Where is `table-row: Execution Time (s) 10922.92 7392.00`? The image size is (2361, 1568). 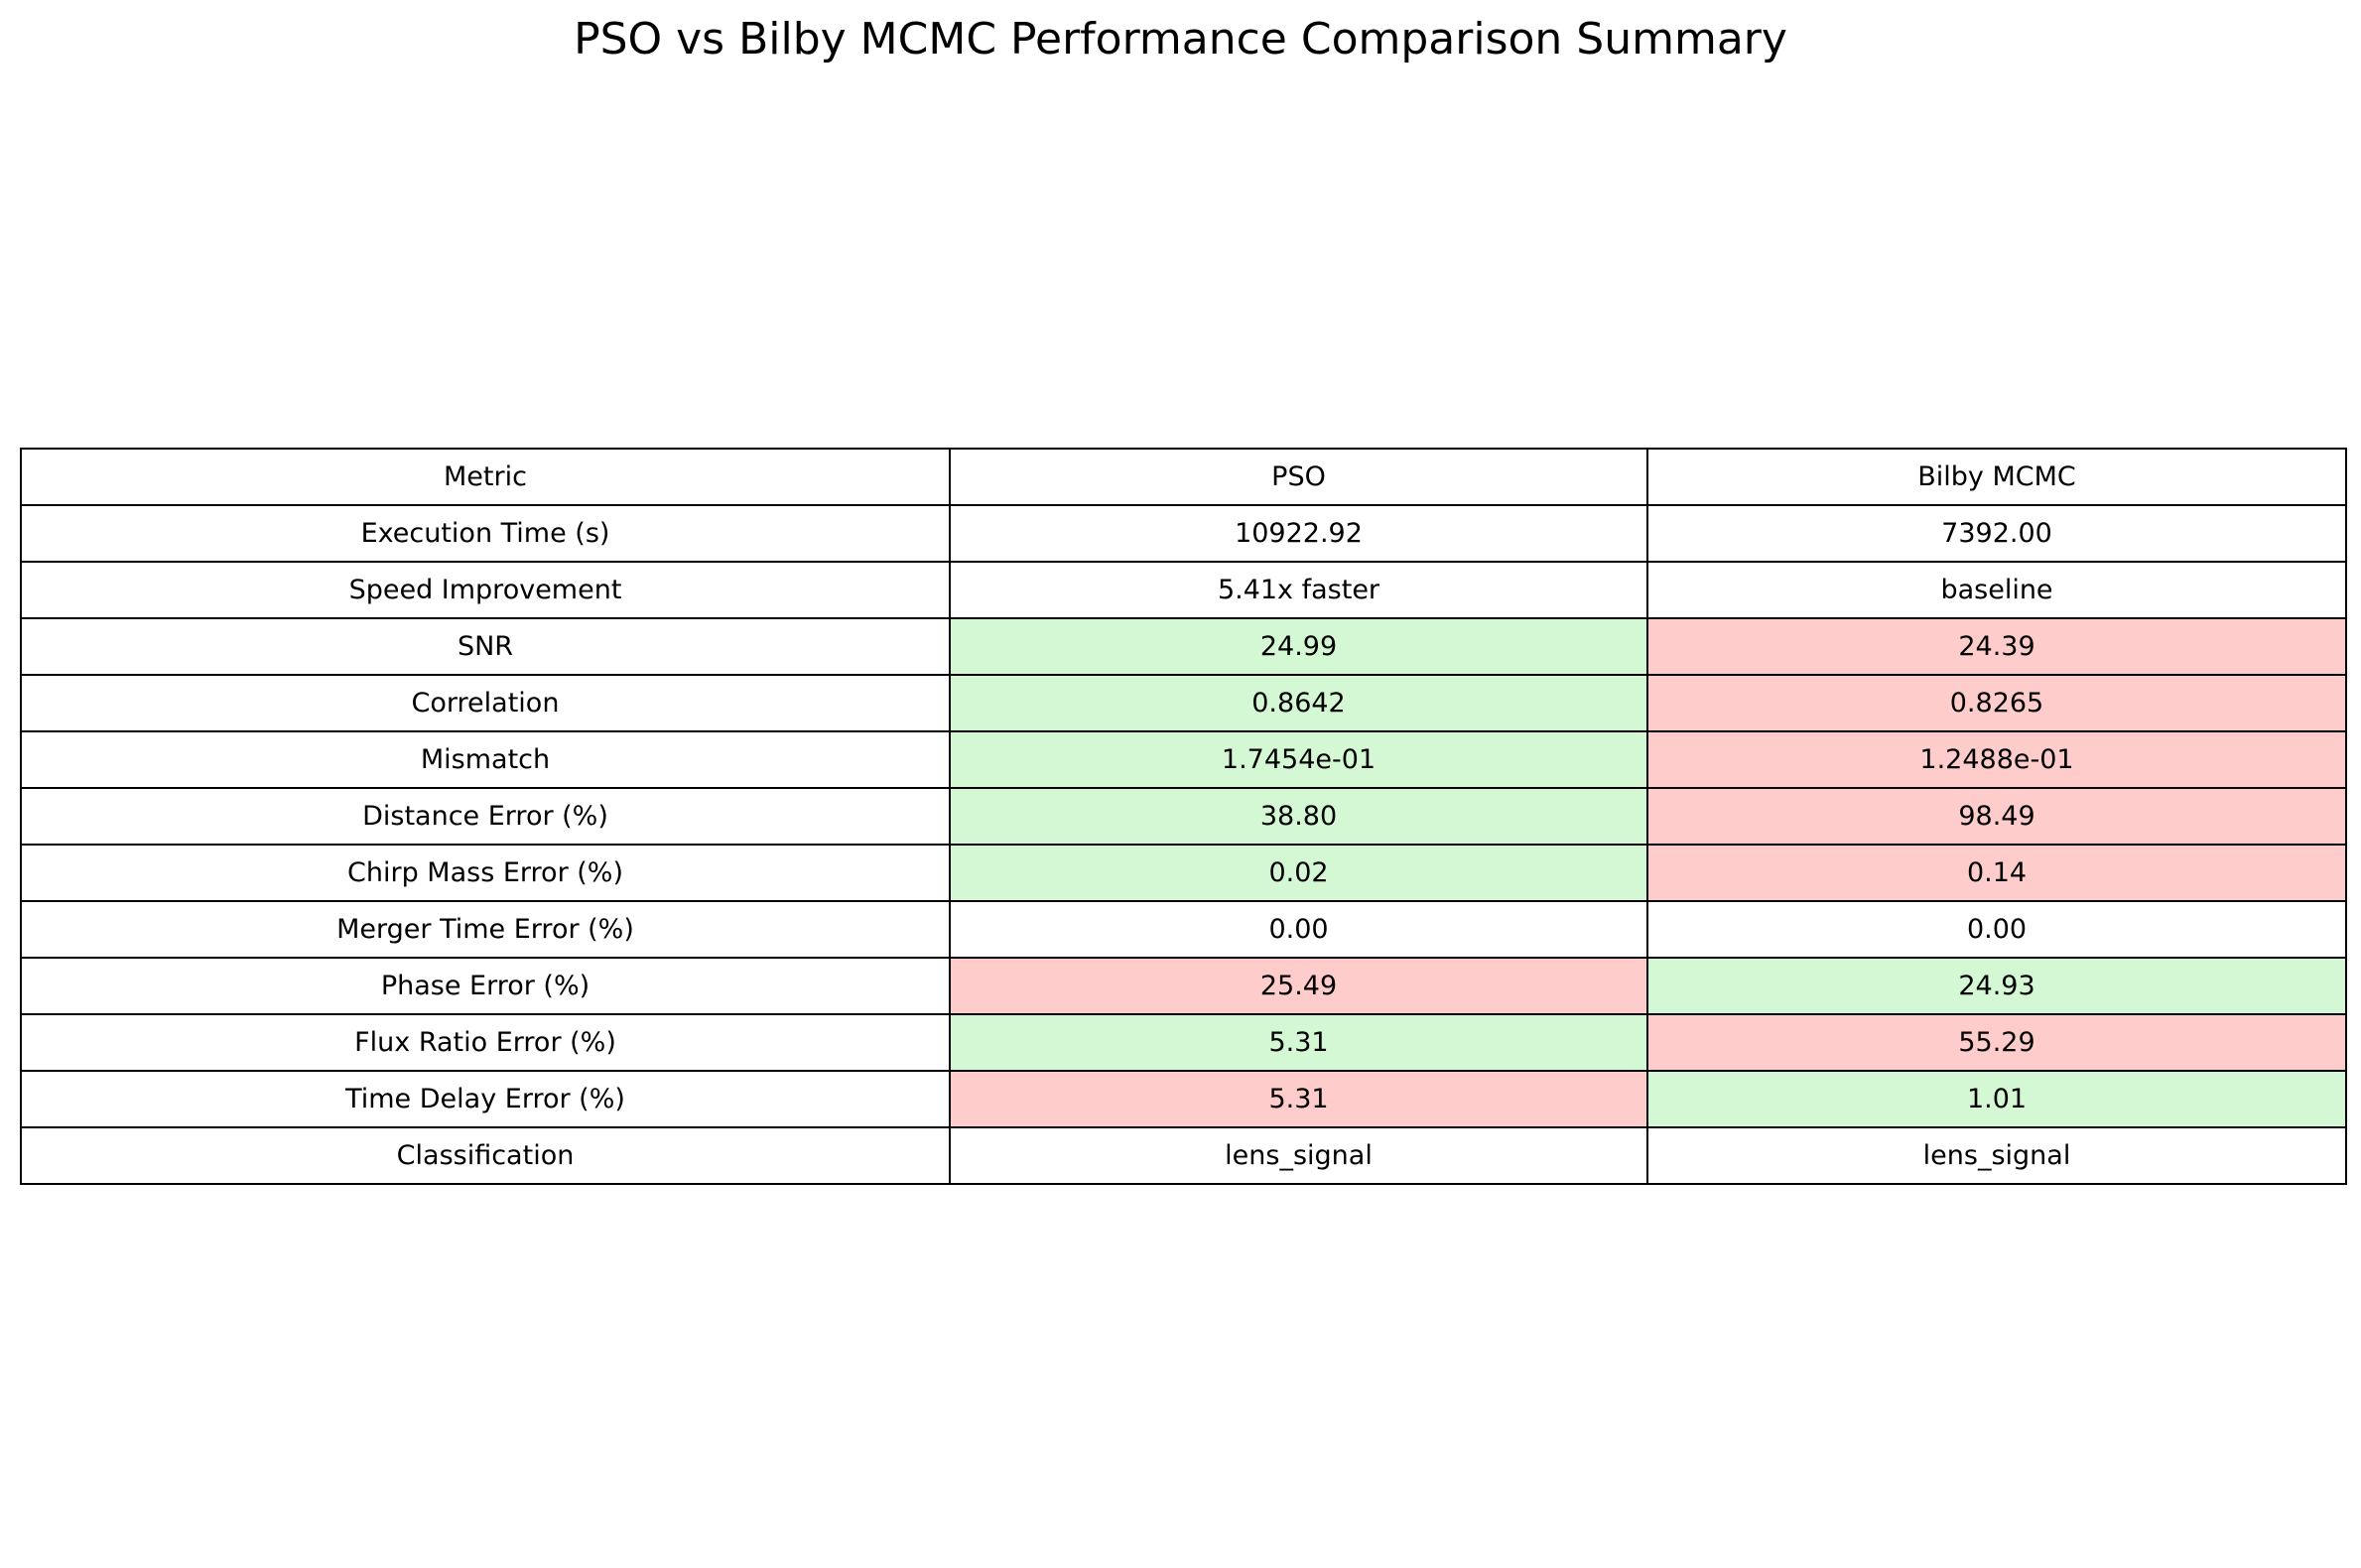
table-row: Execution Time (s) 10922.92 7392.00 is located at coordinates (1184, 533).